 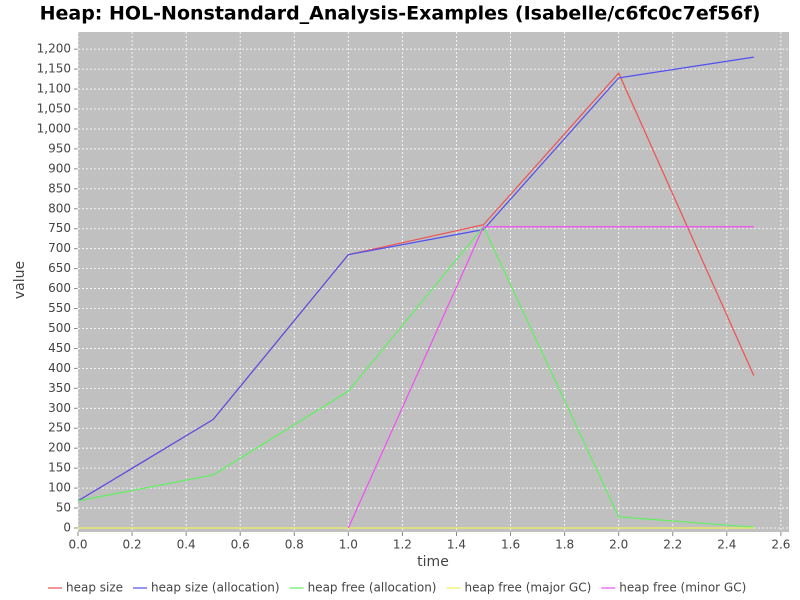 I want to click on y-tick-label: 350, so click(x=59, y=388).